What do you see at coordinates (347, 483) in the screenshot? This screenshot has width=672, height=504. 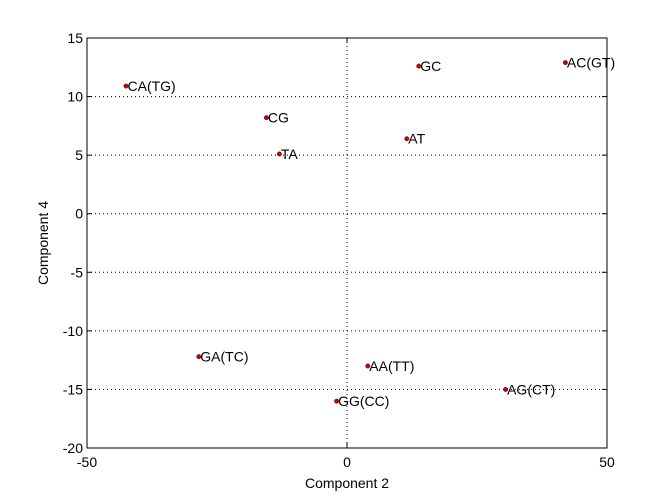 I see `x-axis-label: Component 2` at bounding box center [347, 483].